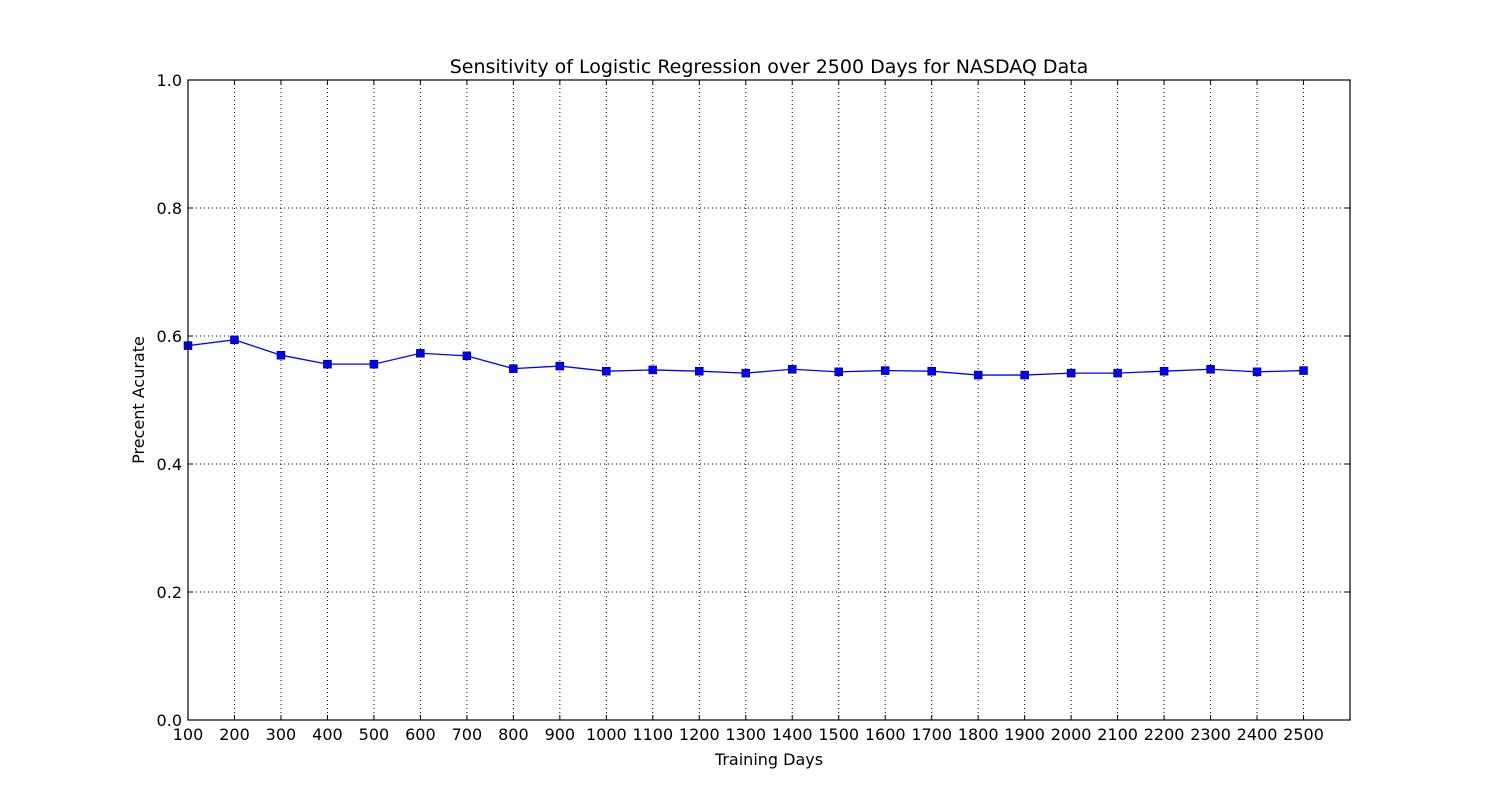 The height and width of the screenshot is (800, 1500). I want to click on y-tick-label: 0.0, so click(169, 720).